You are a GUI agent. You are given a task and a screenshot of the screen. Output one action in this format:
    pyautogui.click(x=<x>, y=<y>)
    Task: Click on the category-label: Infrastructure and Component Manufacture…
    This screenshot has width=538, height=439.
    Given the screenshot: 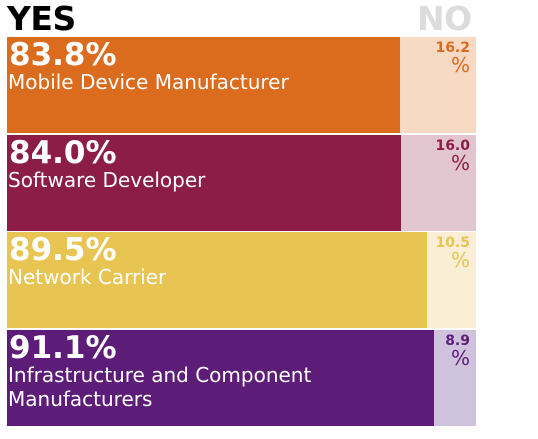 What is the action you would take?
    pyautogui.click(x=160, y=386)
    